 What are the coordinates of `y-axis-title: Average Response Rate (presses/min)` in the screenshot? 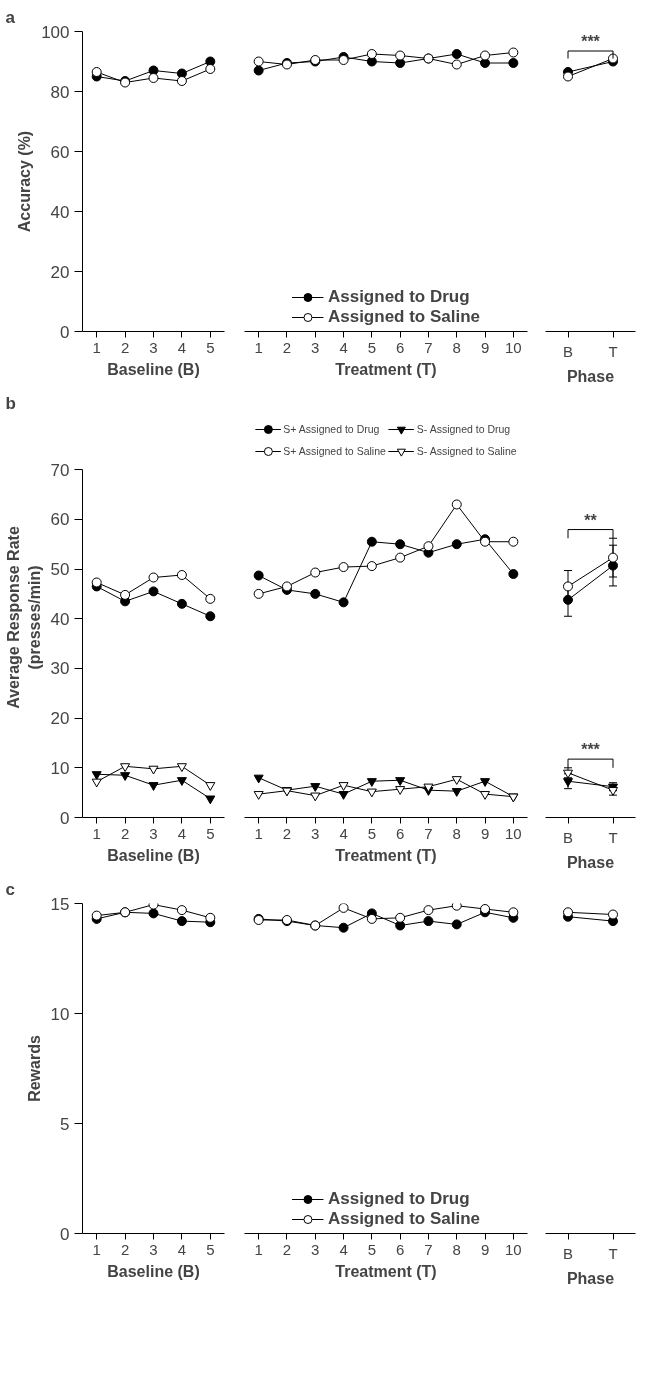 It's located at (24, 617).